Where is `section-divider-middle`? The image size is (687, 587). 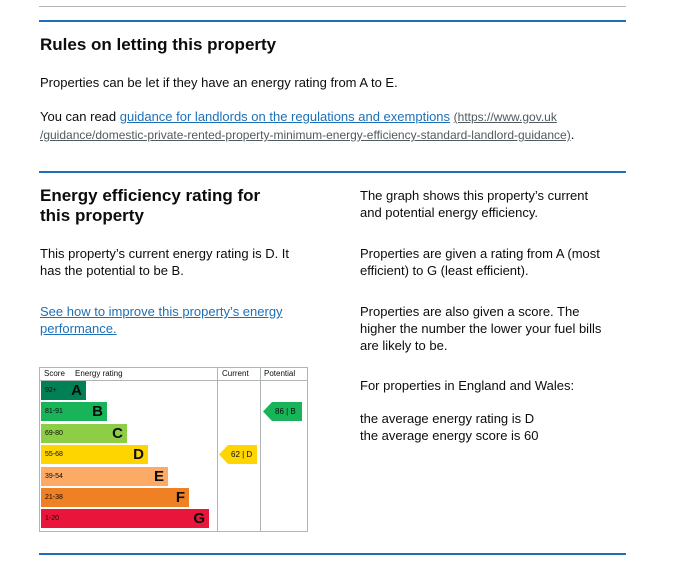 section-divider-middle is located at coordinates (332, 172).